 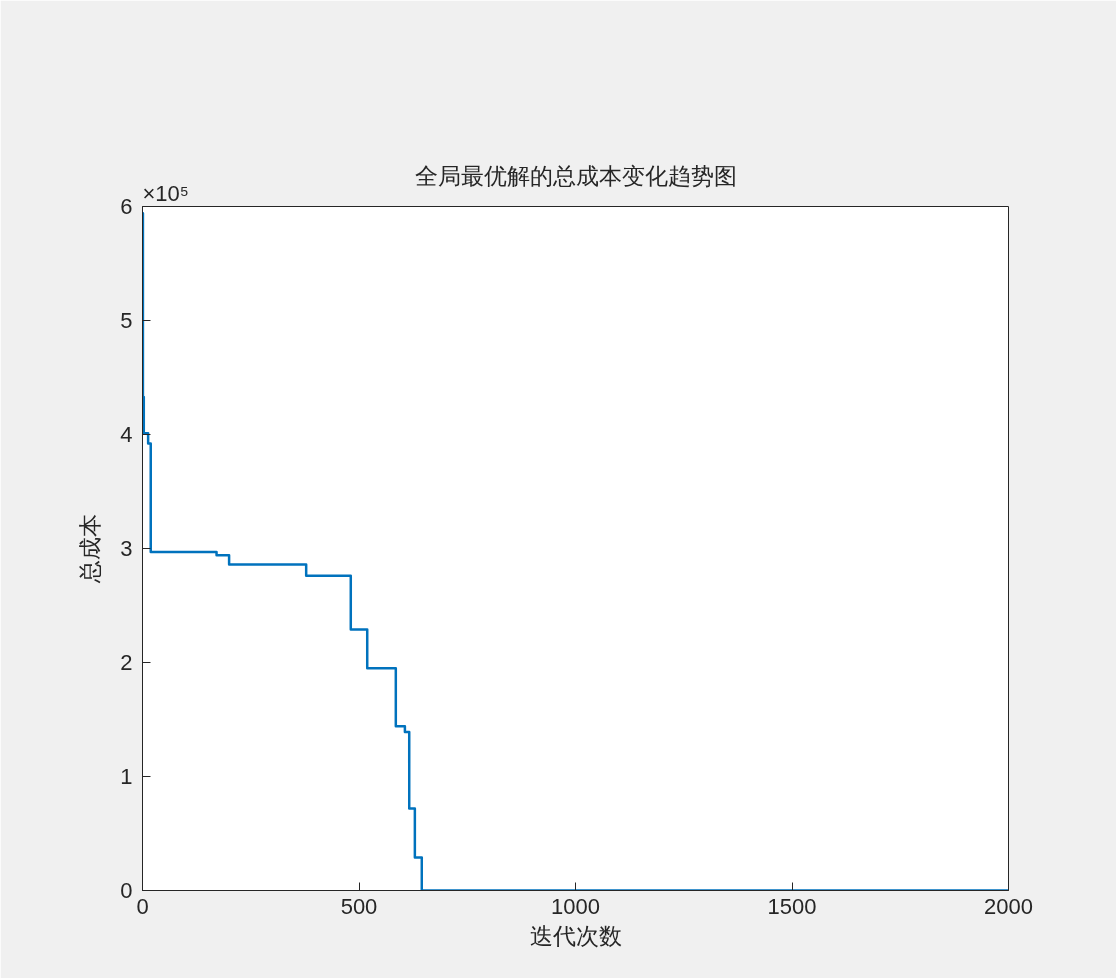 What do you see at coordinates (359, 906) in the screenshot?
I see `x-tick-label: 500` at bounding box center [359, 906].